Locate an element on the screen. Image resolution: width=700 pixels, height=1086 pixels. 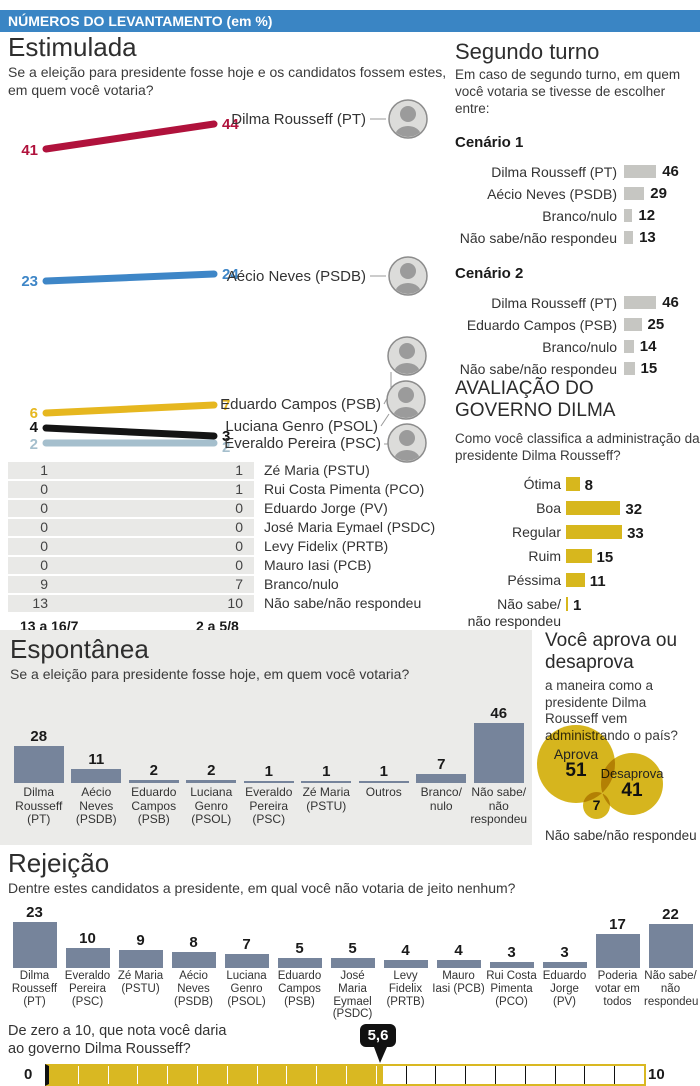
candidate-name: Rui Costa Pimenta (PCO) is located at coordinates (344, 489).